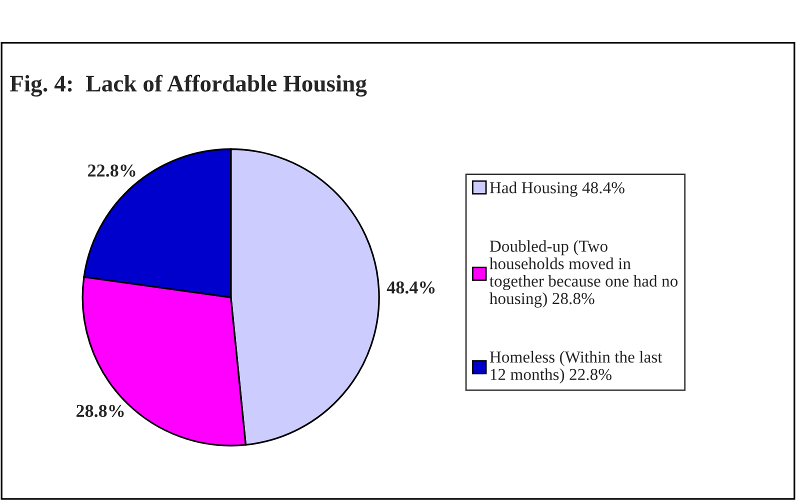 This screenshot has height=504, width=796. I want to click on data-label: 22.8%, so click(112, 170).